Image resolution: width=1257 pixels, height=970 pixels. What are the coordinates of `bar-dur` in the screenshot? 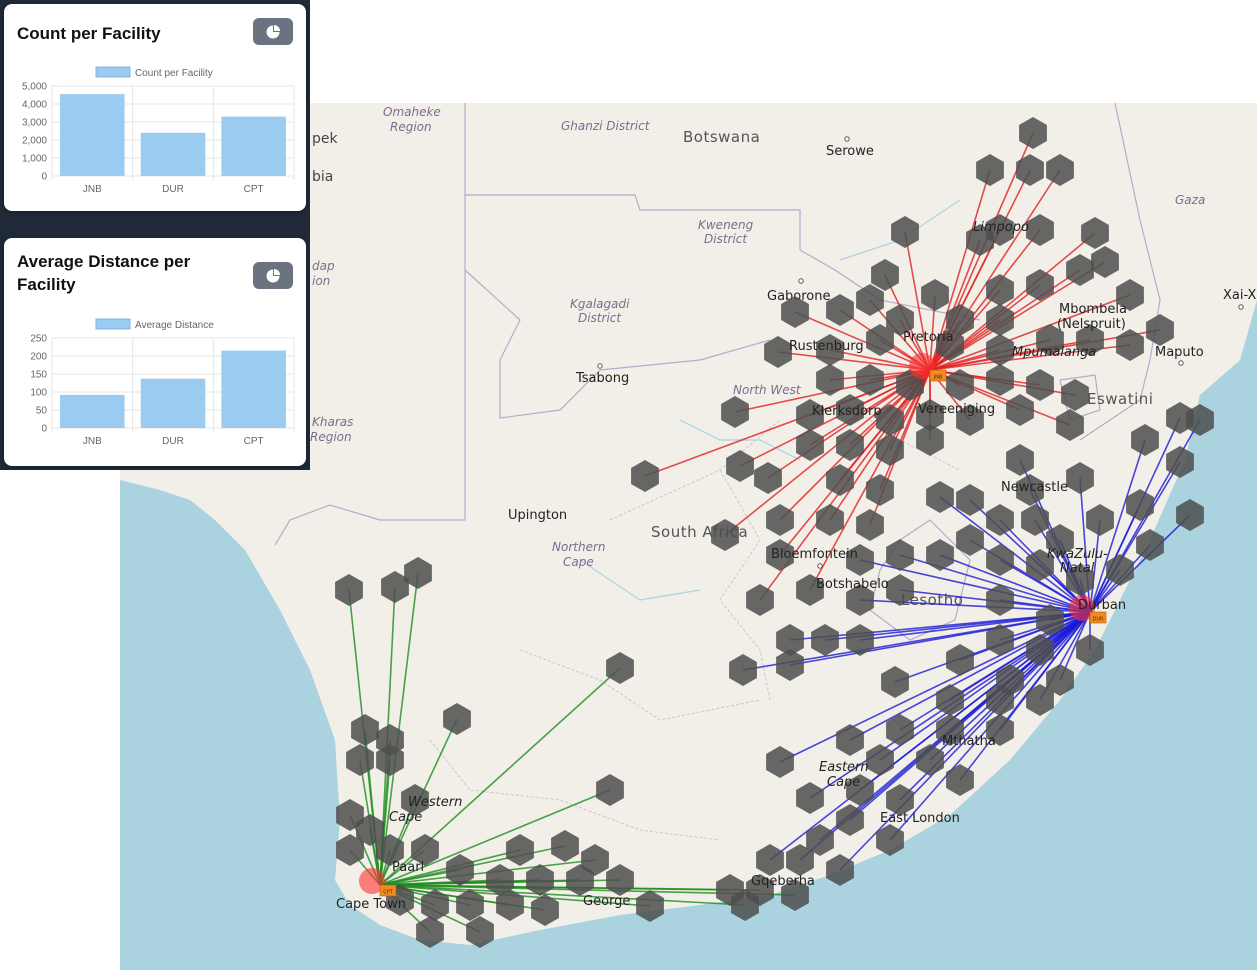 It's located at (173, 403).